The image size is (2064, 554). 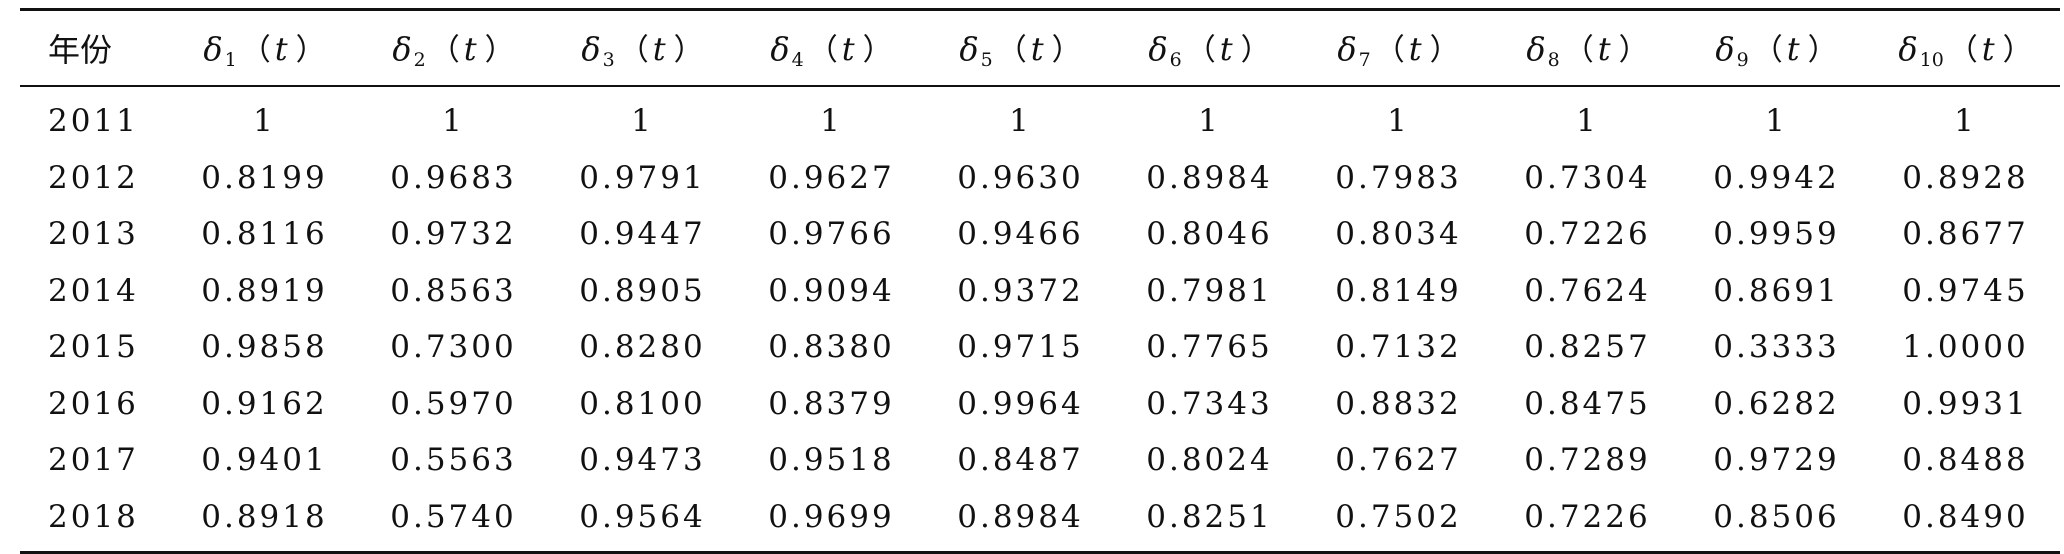 I want to click on value-cell: 0.9699, so click(x=831, y=516).